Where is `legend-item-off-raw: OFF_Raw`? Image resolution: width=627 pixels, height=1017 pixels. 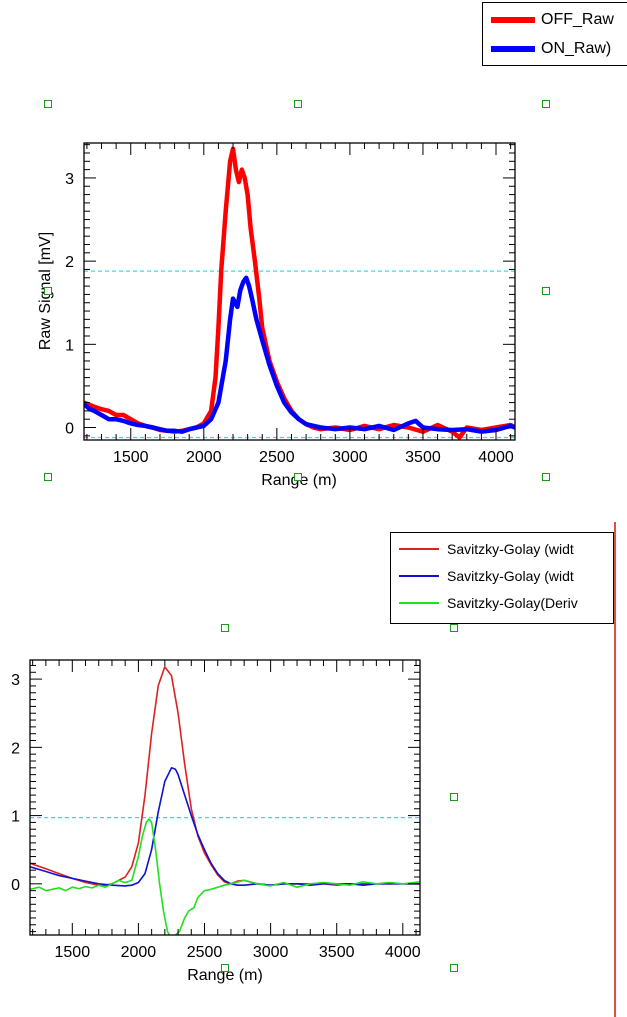 legend-item-off-raw: OFF_Raw is located at coordinates (555, 19).